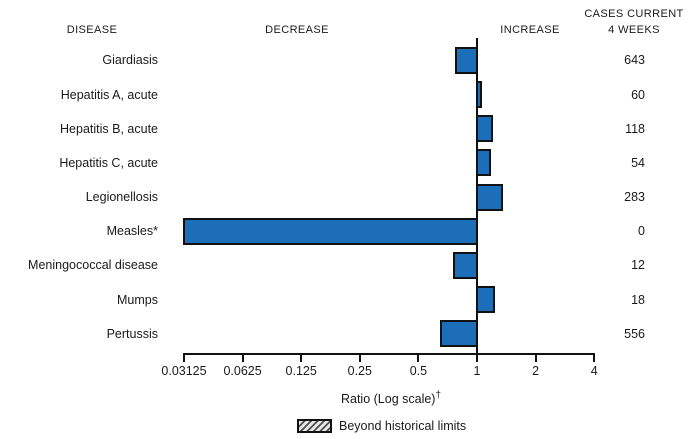  Describe the element at coordinates (638, 265) in the screenshot. I see `cases-count: 12` at that location.